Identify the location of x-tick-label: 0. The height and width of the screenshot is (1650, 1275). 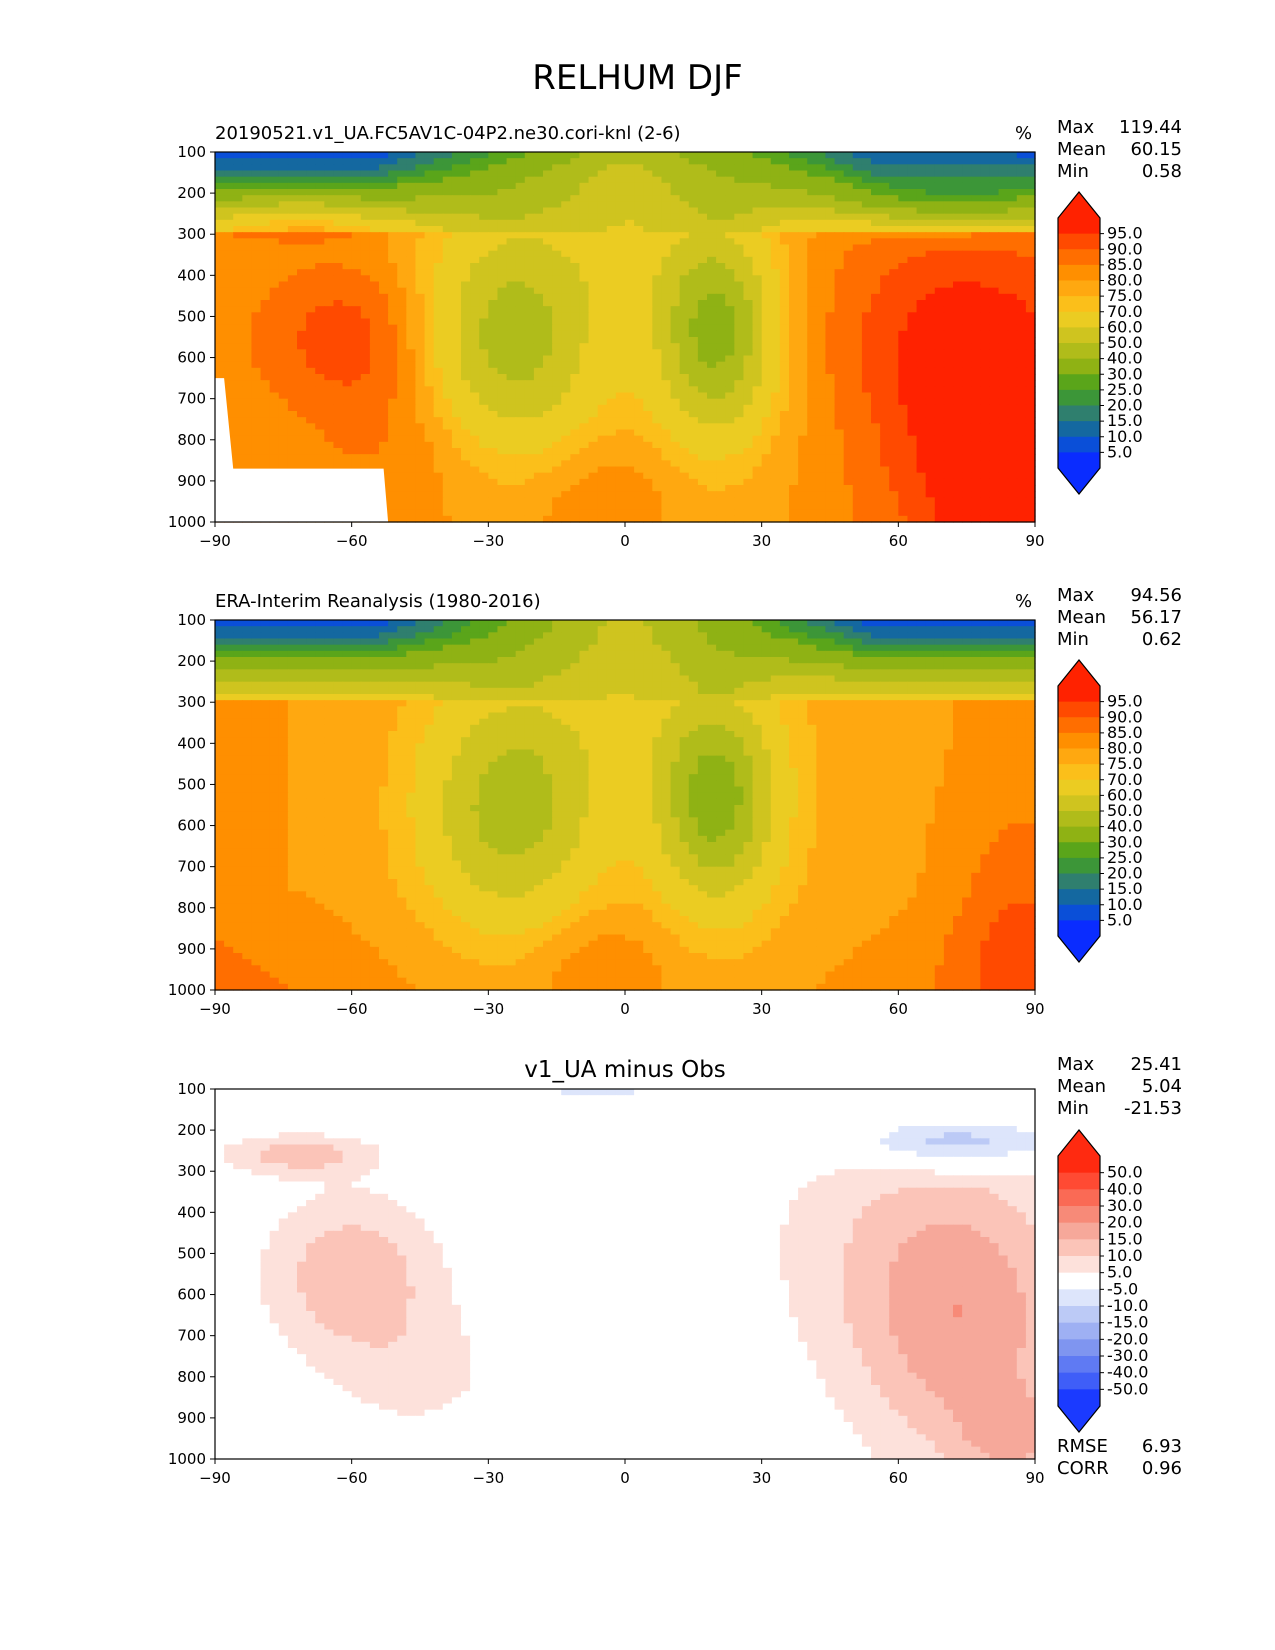
(625, 541).